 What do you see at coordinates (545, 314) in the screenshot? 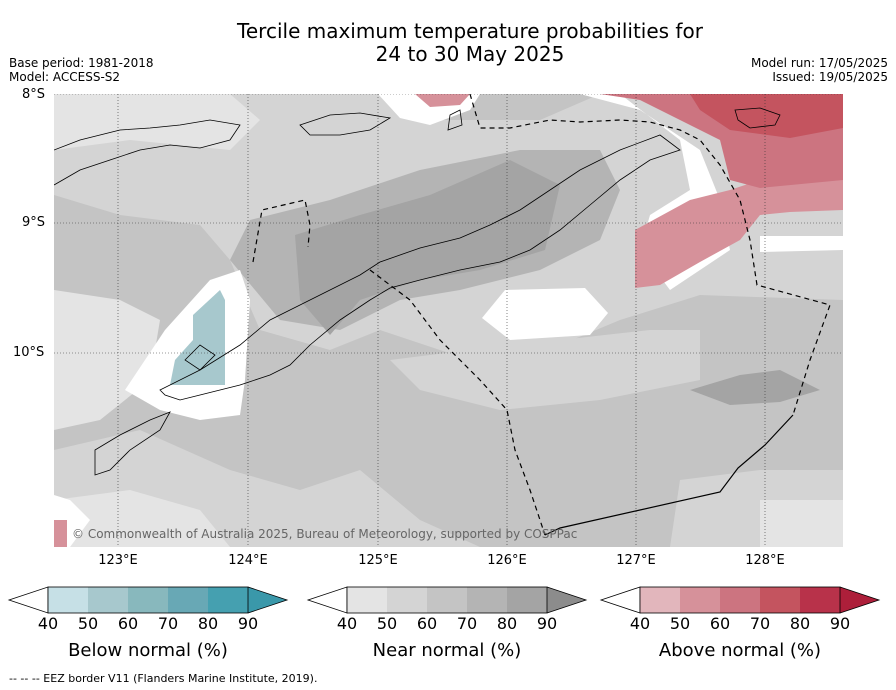
I see `no-signal-gap-center` at bounding box center [545, 314].